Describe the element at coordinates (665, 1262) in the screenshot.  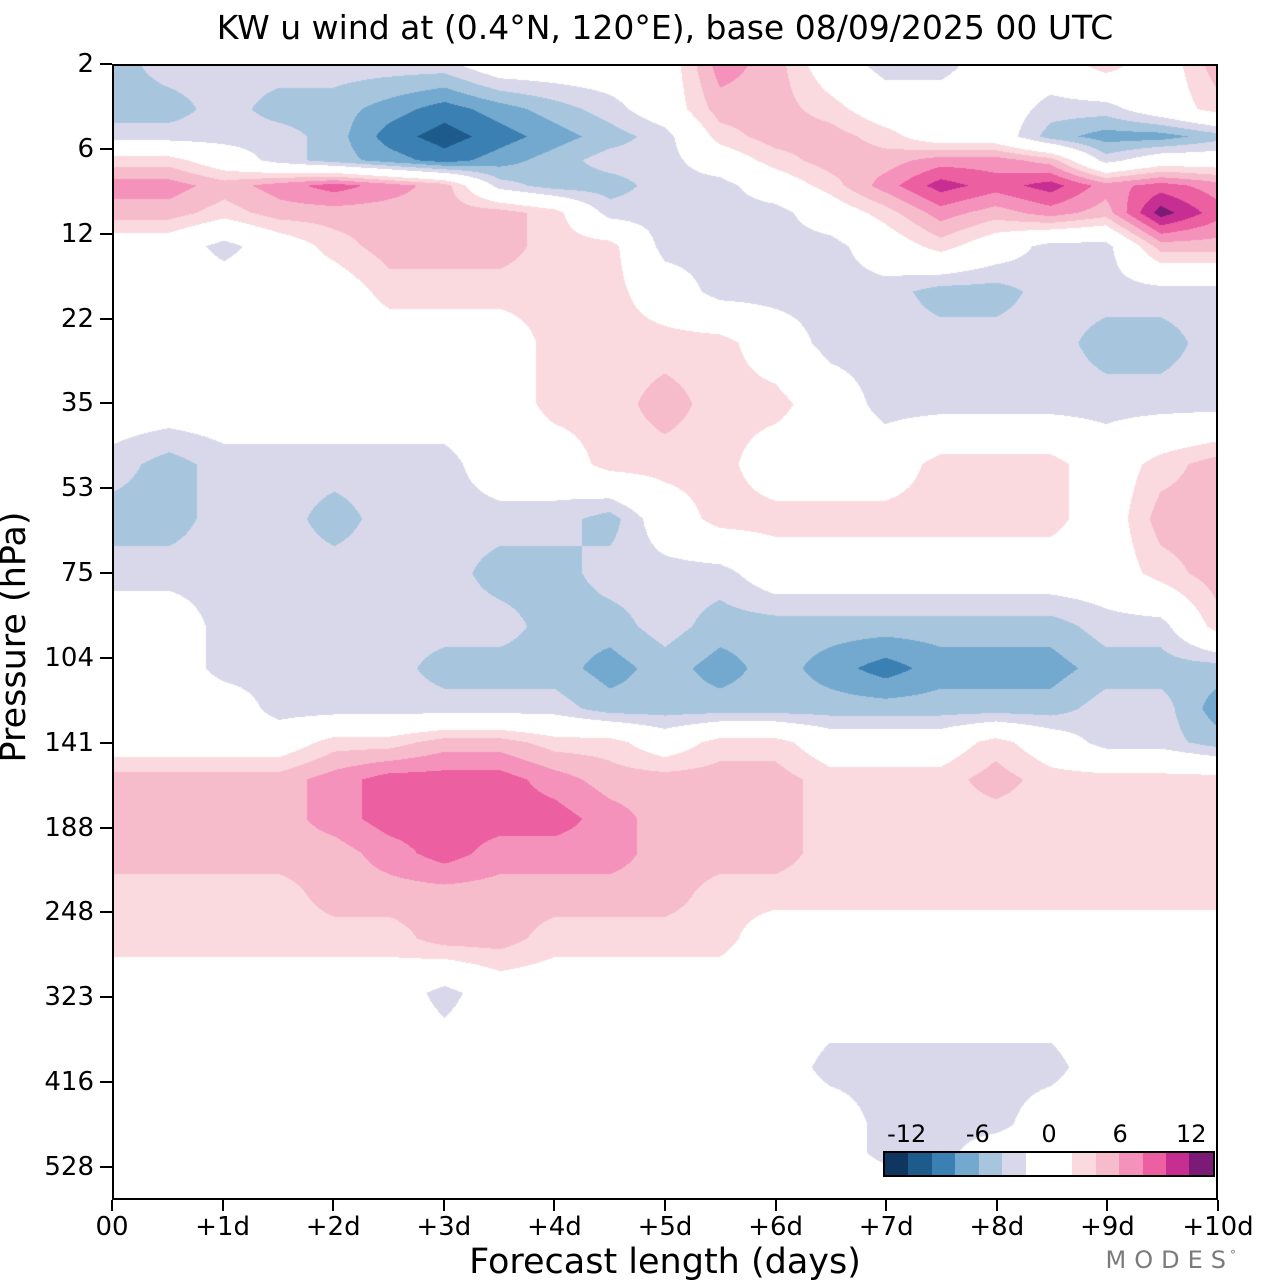
I see `x-axis-label: Forecast length (days)` at that location.